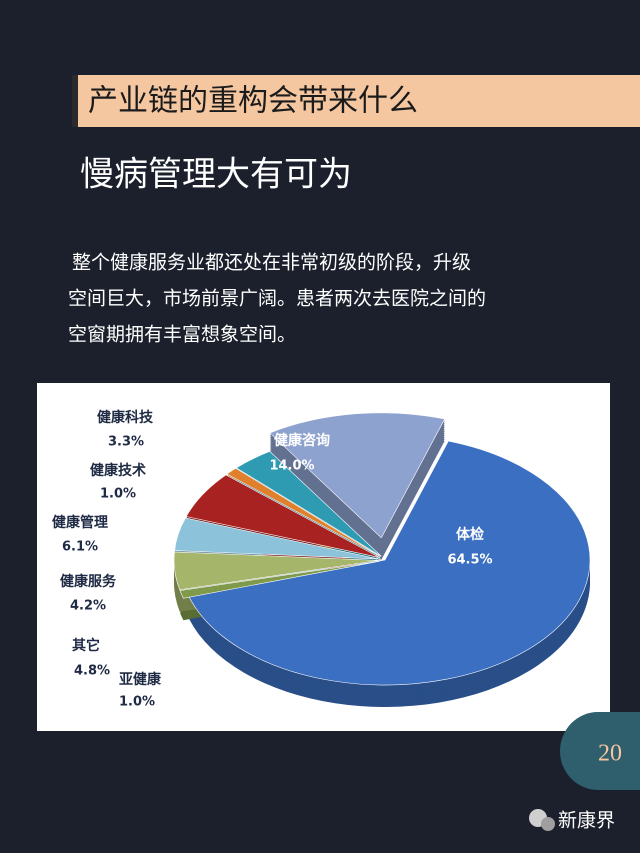  I want to click on value-label: 4.8%, so click(92, 671).